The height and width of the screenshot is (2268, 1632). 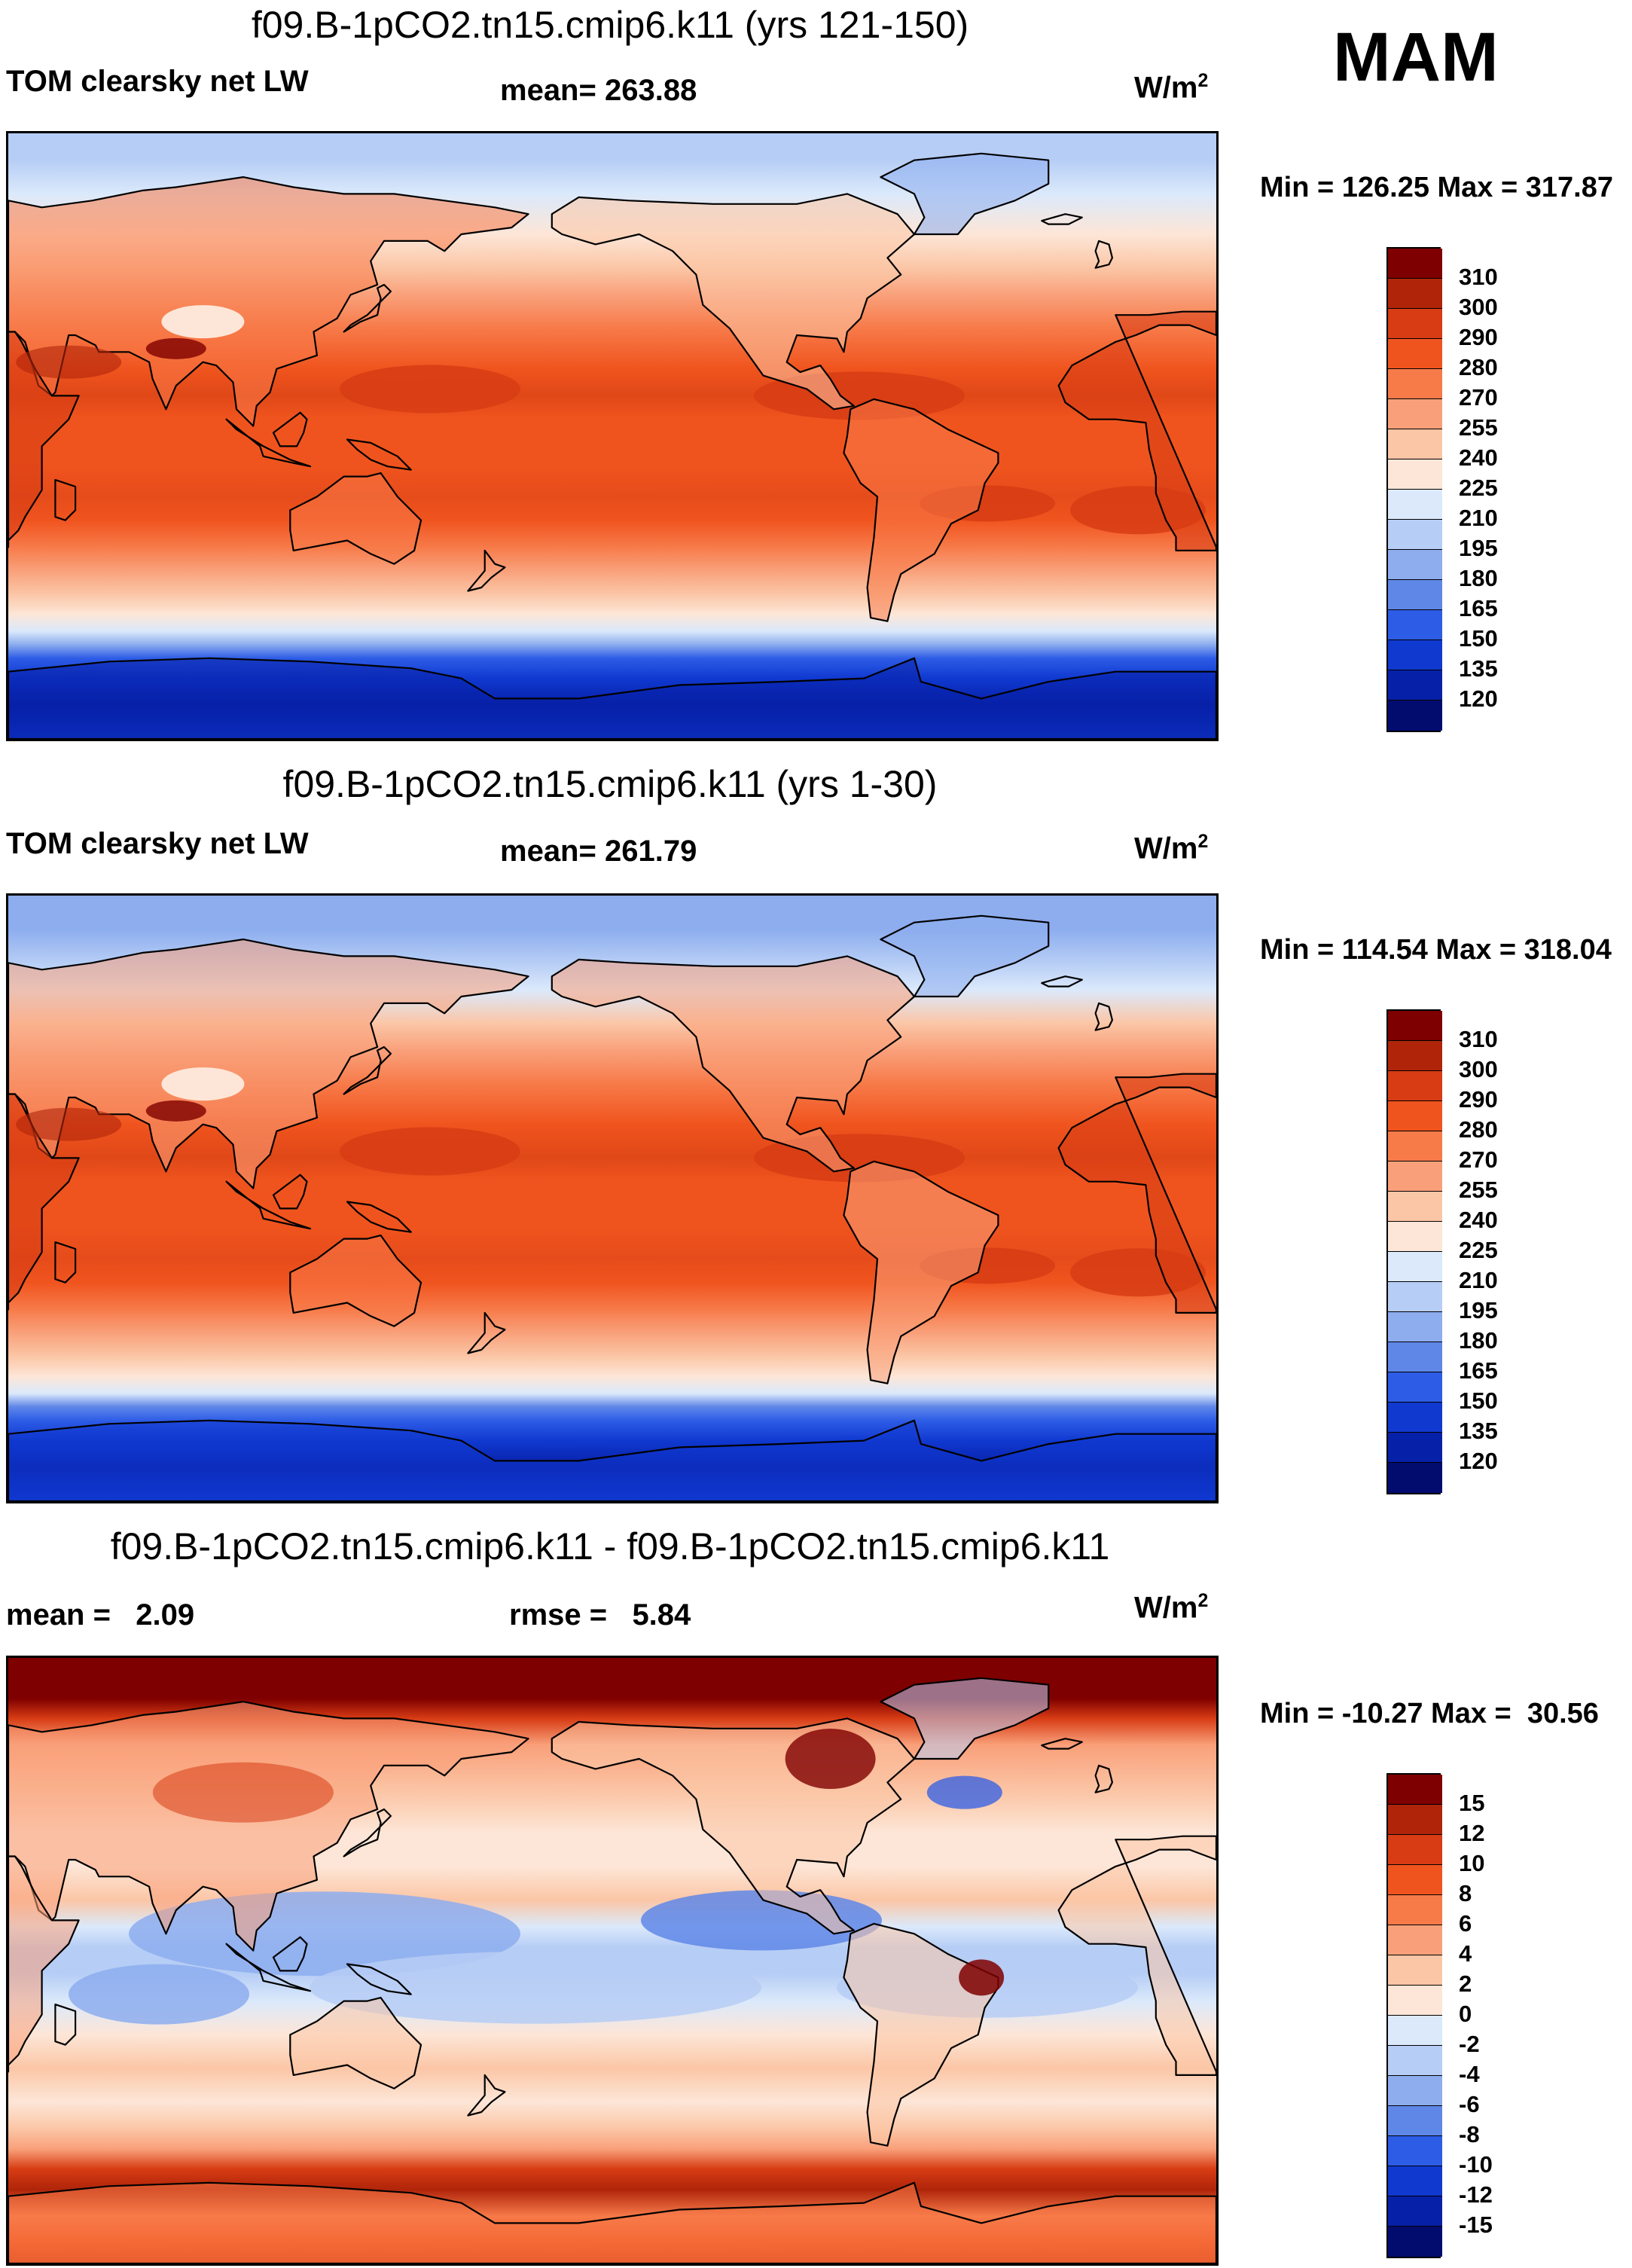 What do you see at coordinates (965, 194) in the screenshot?
I see `coastline-greenland` at bounding box center [965, 194].